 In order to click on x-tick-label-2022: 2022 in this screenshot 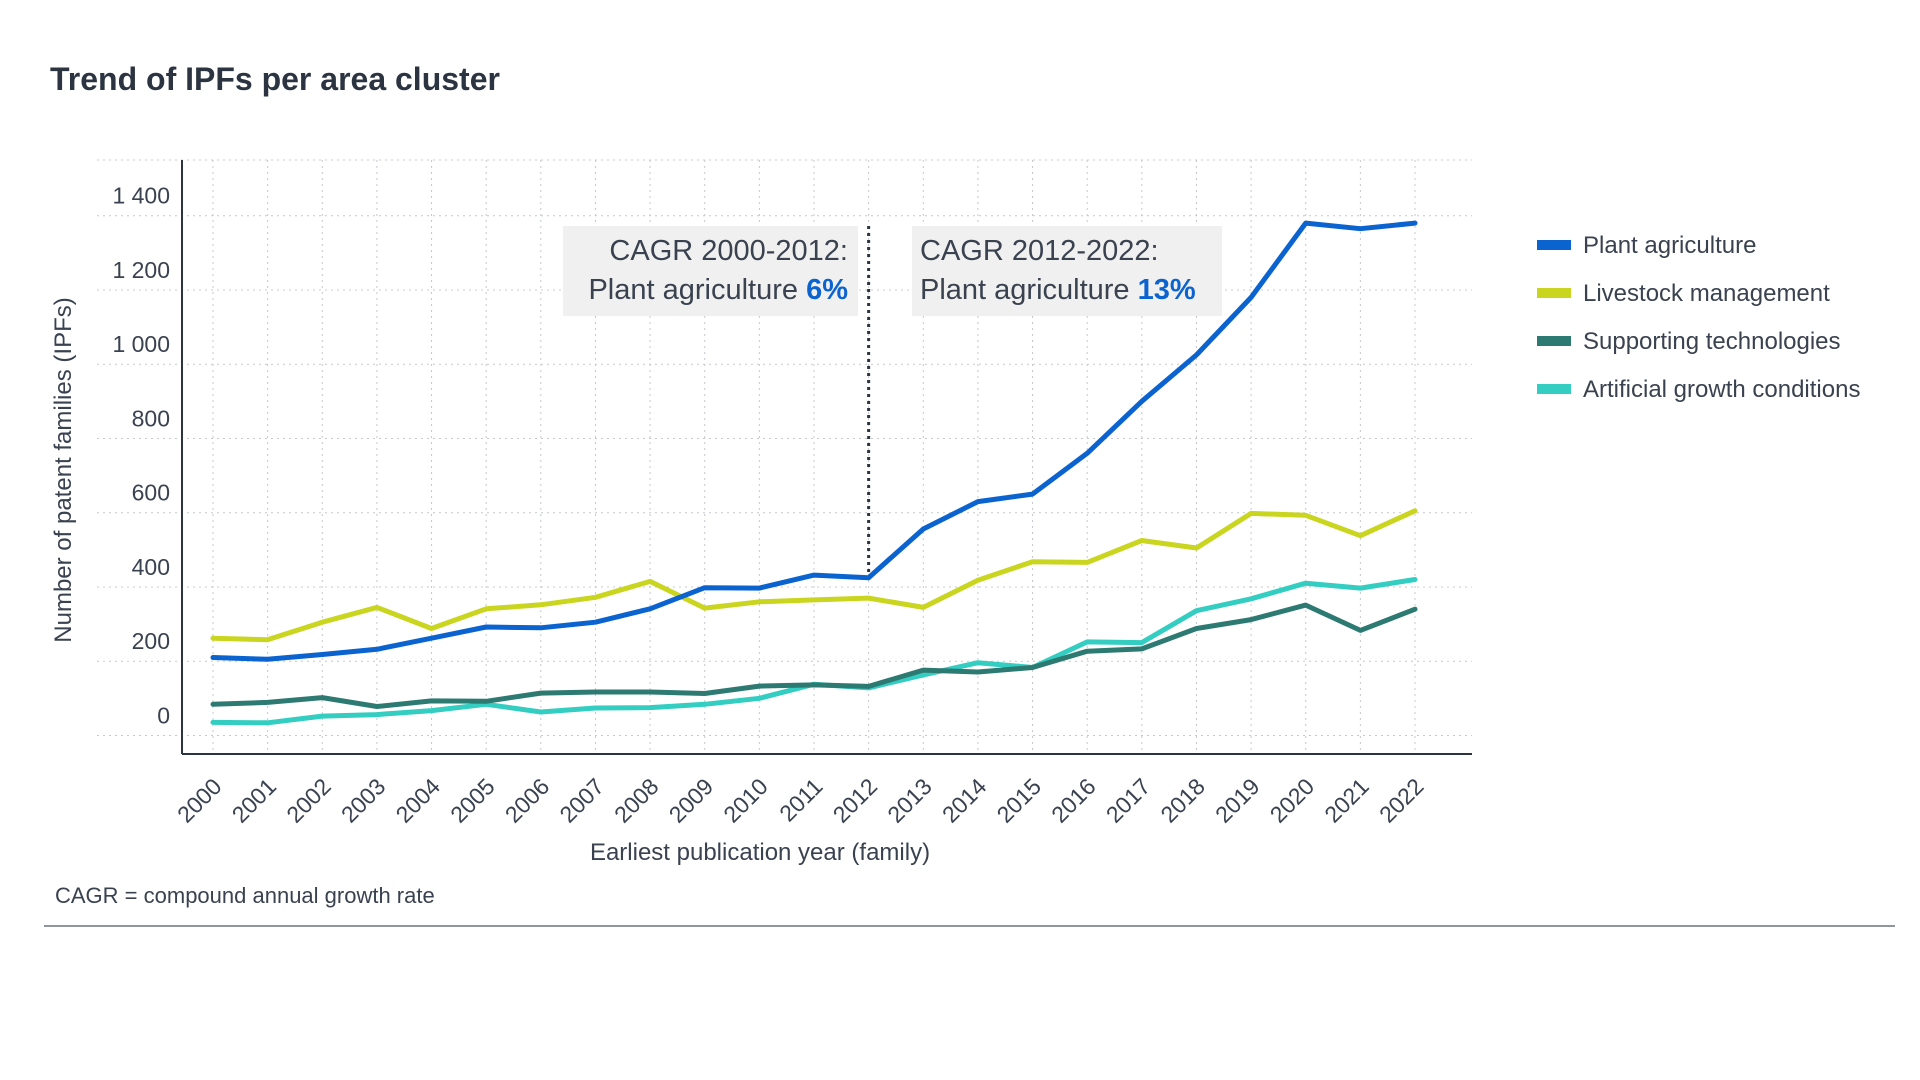, I will do `click(1401, 800)`.